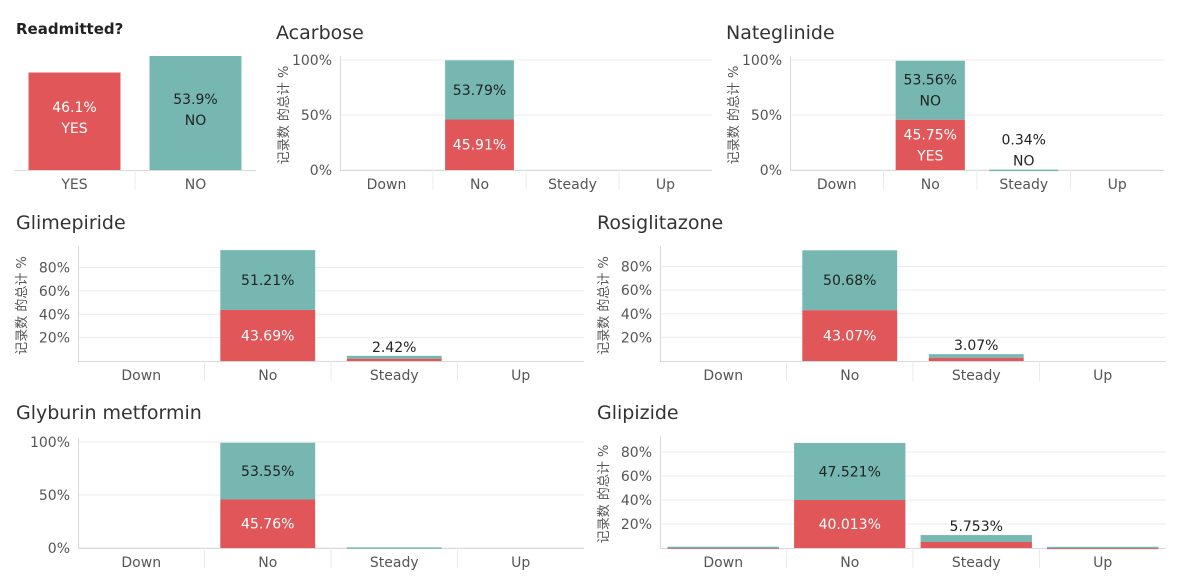  What do you see at coordinates (267, 281) in the screenshot?
I see `bar-label: 51.21%` at bounding box center [267, 281].